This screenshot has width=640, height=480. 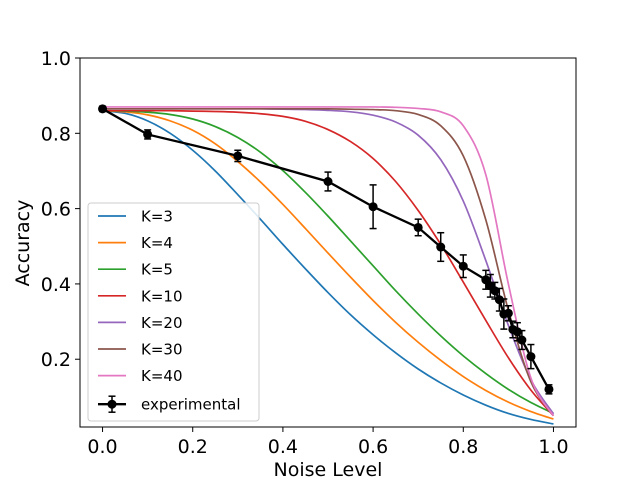 I want to click on legend-entry: K=10, so click(x=140, y=296).